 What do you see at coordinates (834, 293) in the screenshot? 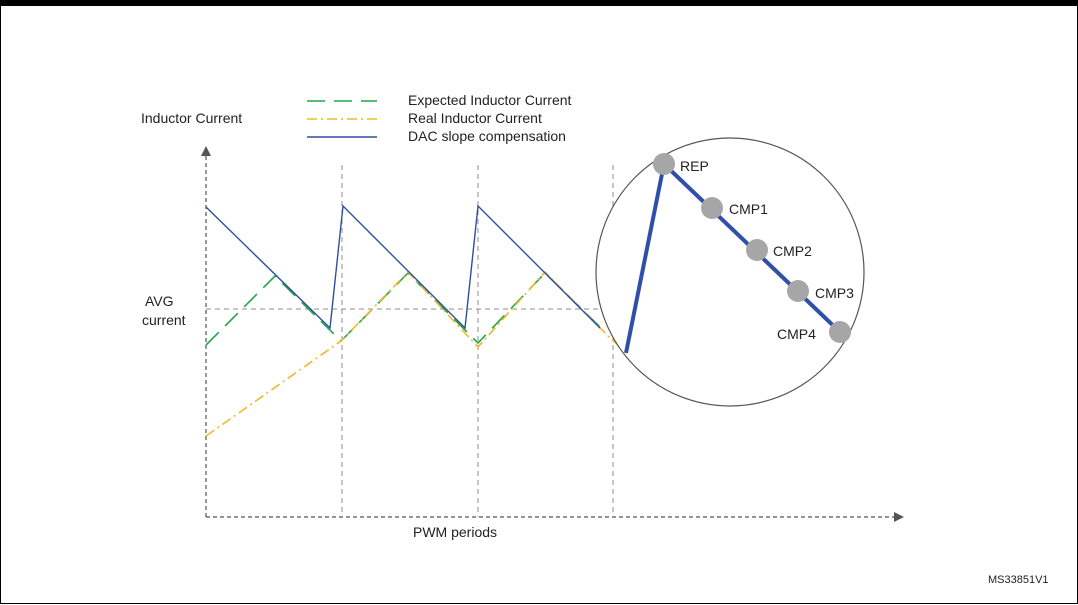
I see `label-cmp3: CMP3` at bounding box center [834, 293].